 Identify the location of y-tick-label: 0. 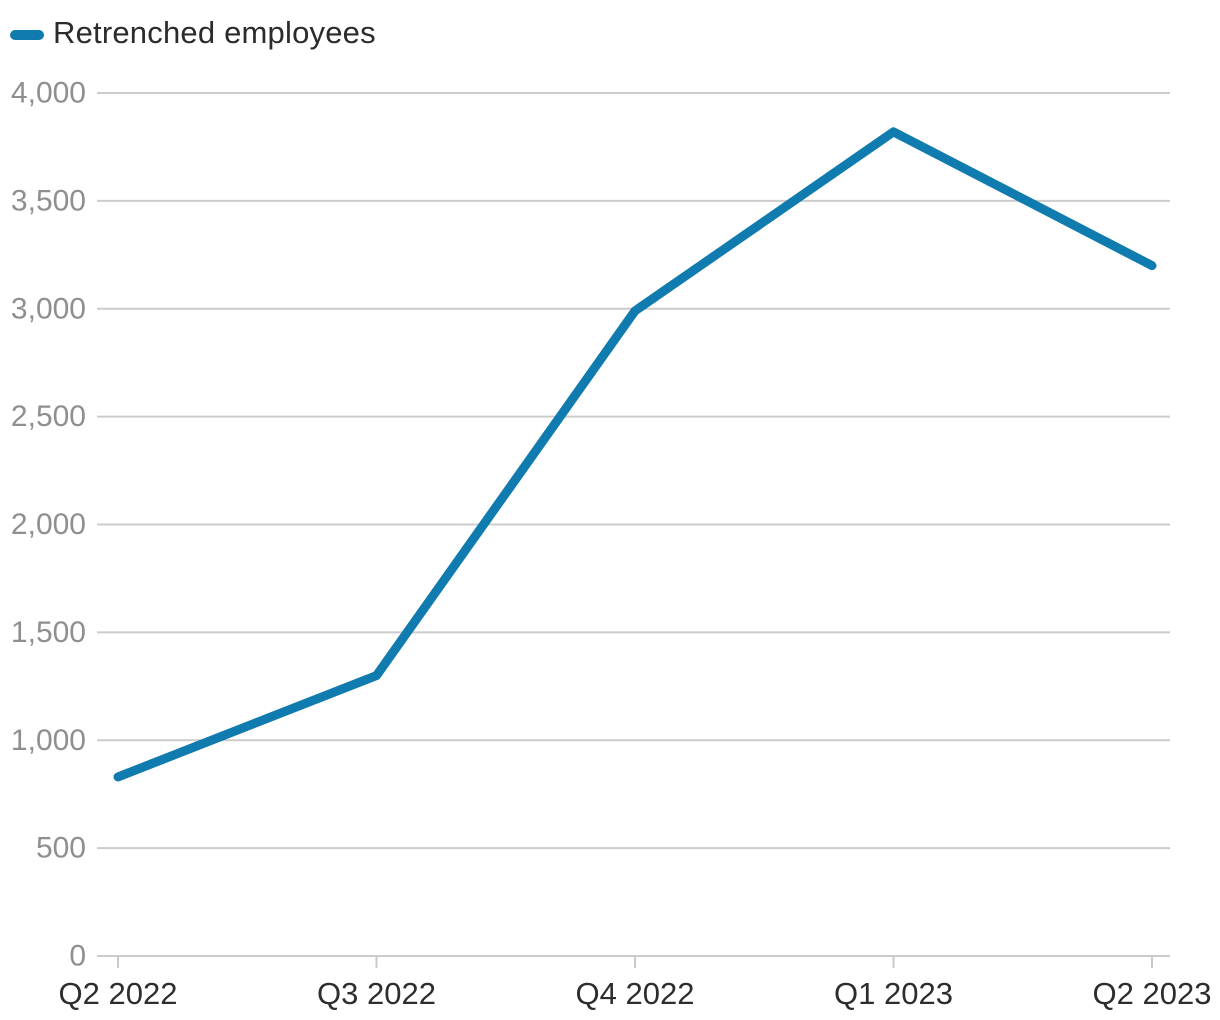
(77, 956).